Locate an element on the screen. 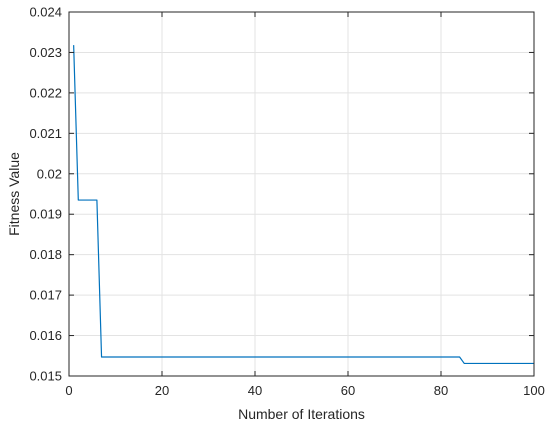 The height and width of the screenshot is (431, 550). x-tick-label: 60 is located at coordinates (348, 390).